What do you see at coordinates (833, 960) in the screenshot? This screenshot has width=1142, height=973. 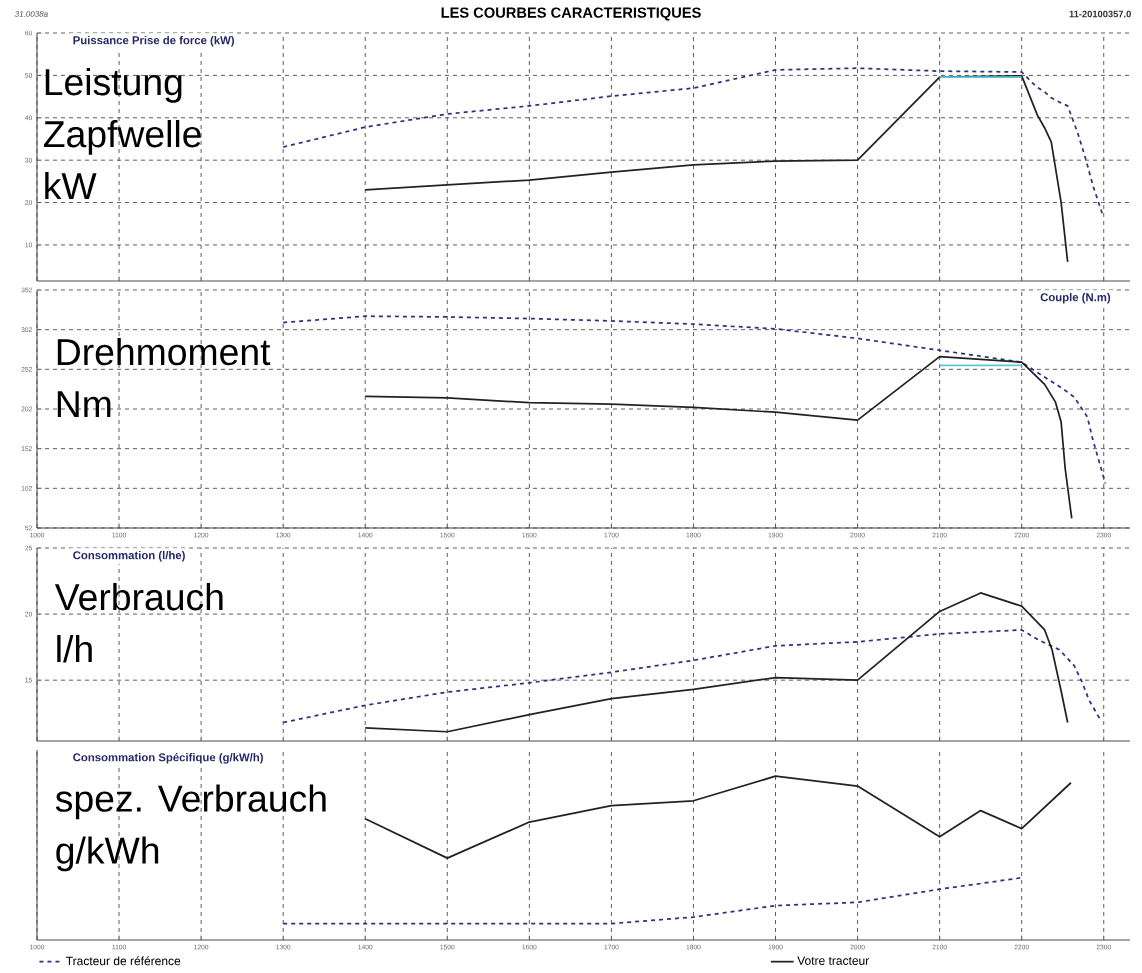 I see `legend-label: Votre tracteur` at bounding box center [833, 960].